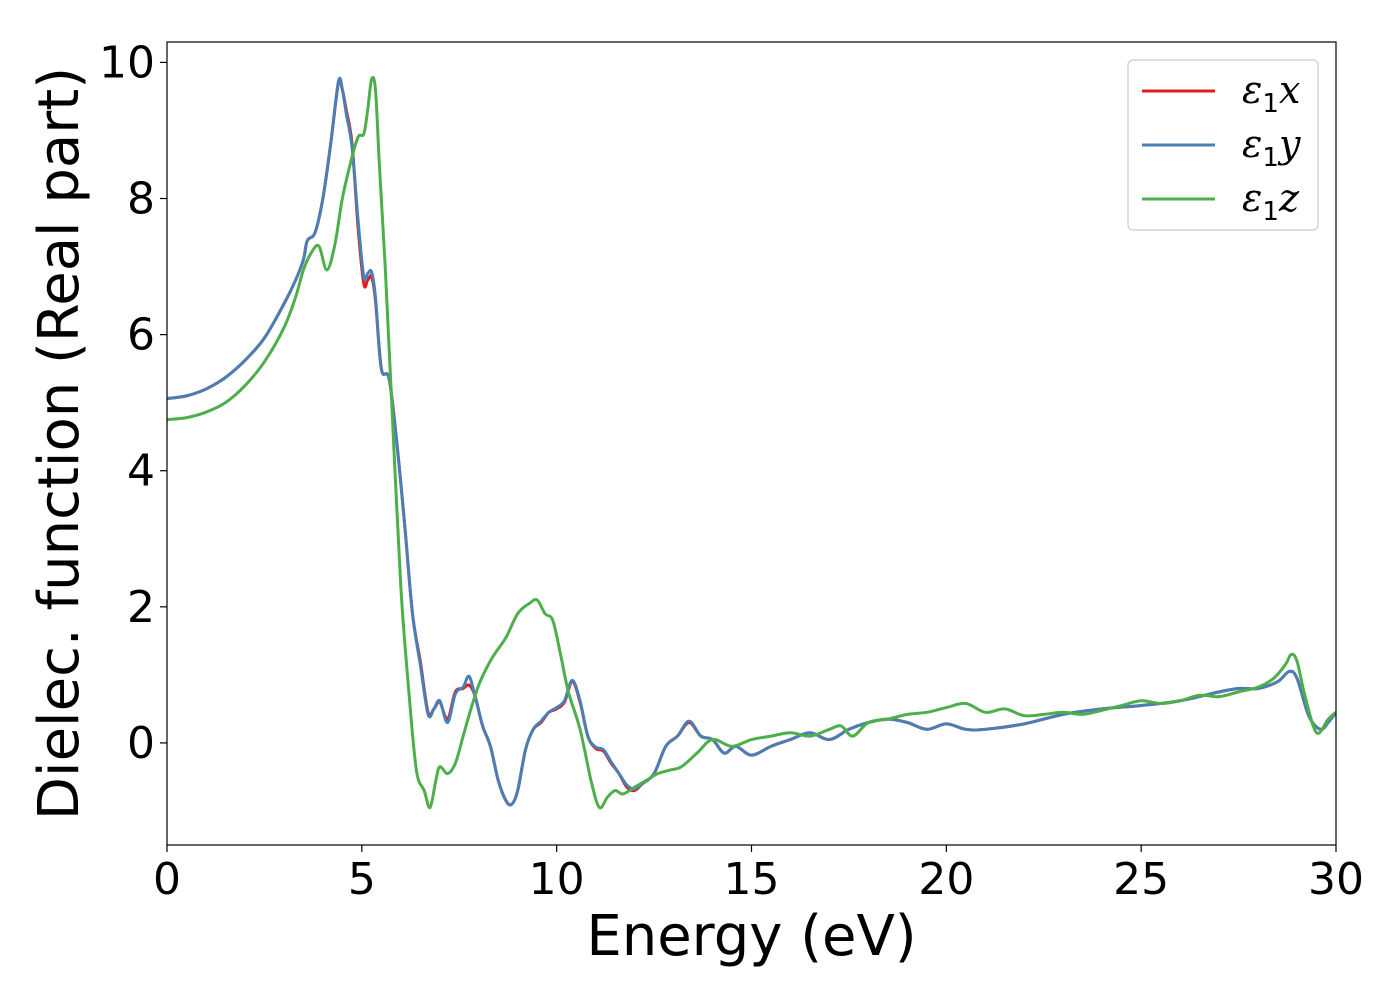 The width and height of the screenshot is (1400, 1000). I want to click on legend-label-1: ε1x, so click(1271, 93).